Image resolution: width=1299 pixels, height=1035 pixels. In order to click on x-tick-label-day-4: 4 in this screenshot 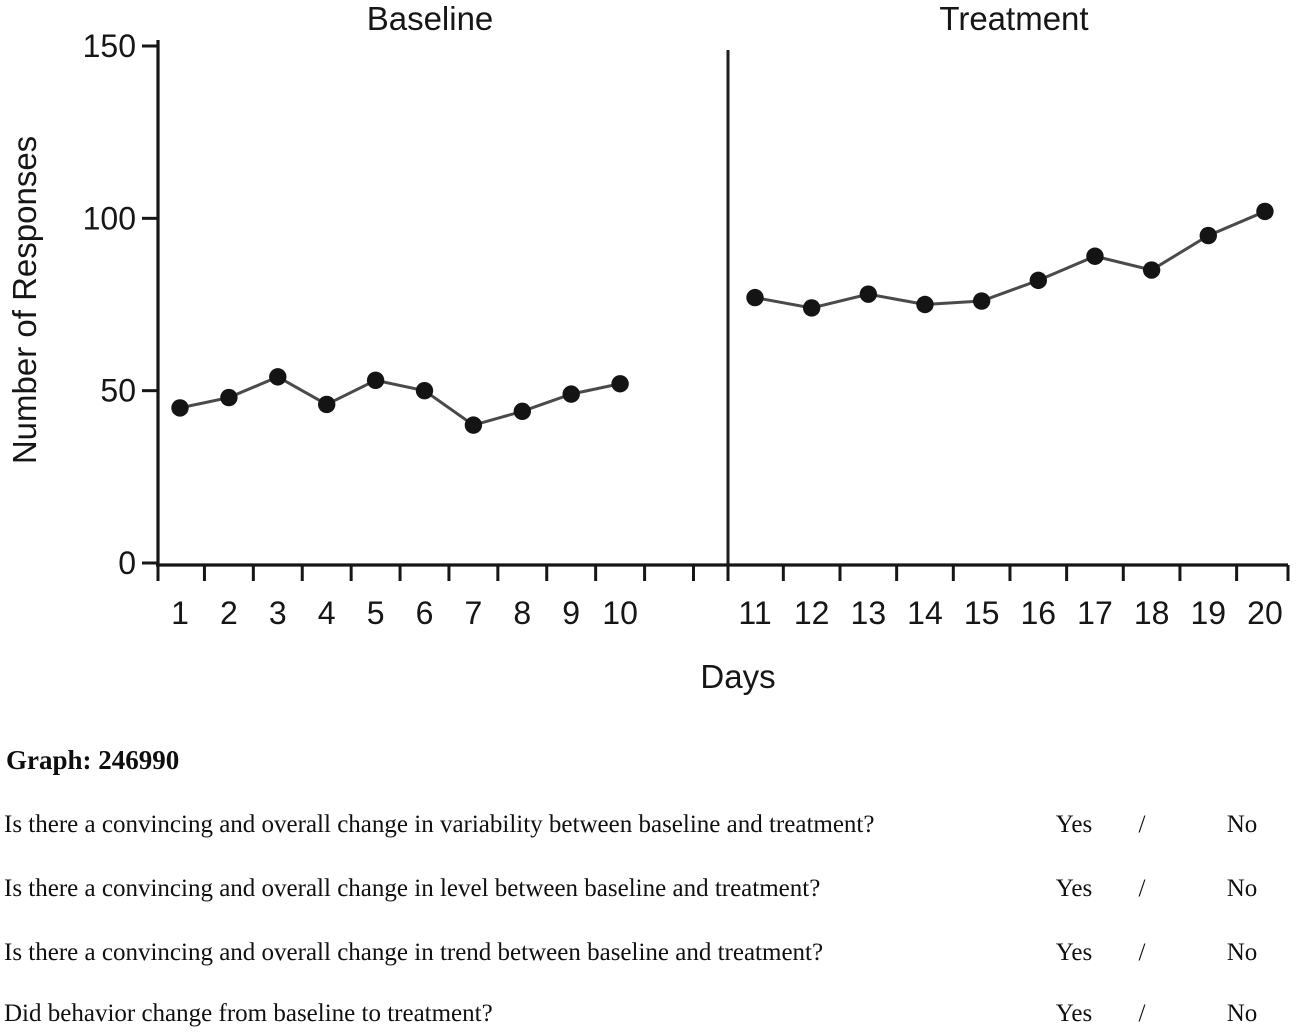, I will do `click(327, 613)`.